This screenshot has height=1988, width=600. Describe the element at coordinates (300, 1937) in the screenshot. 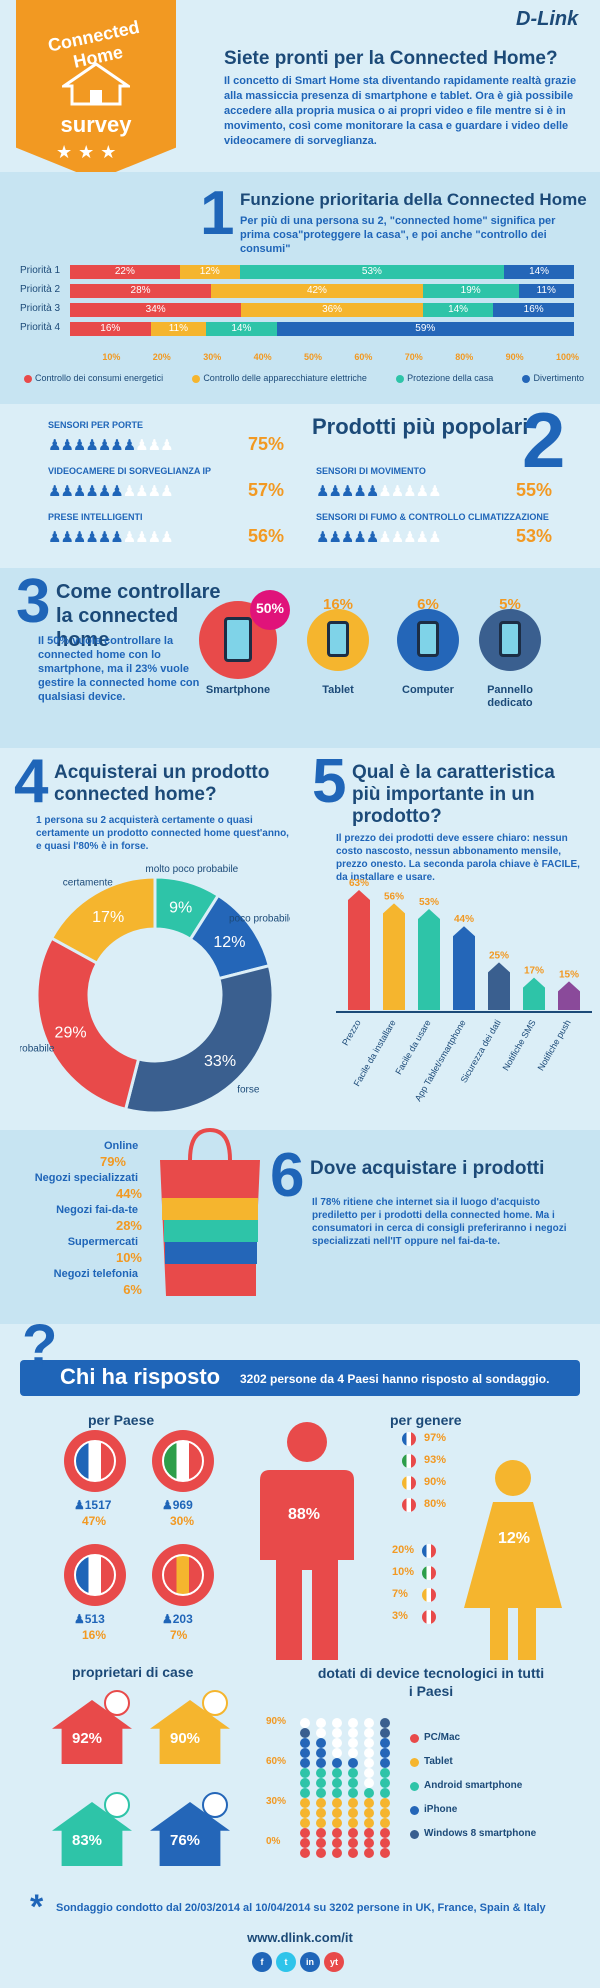

I see `footer-url: www.dlink.com/it` at that location.